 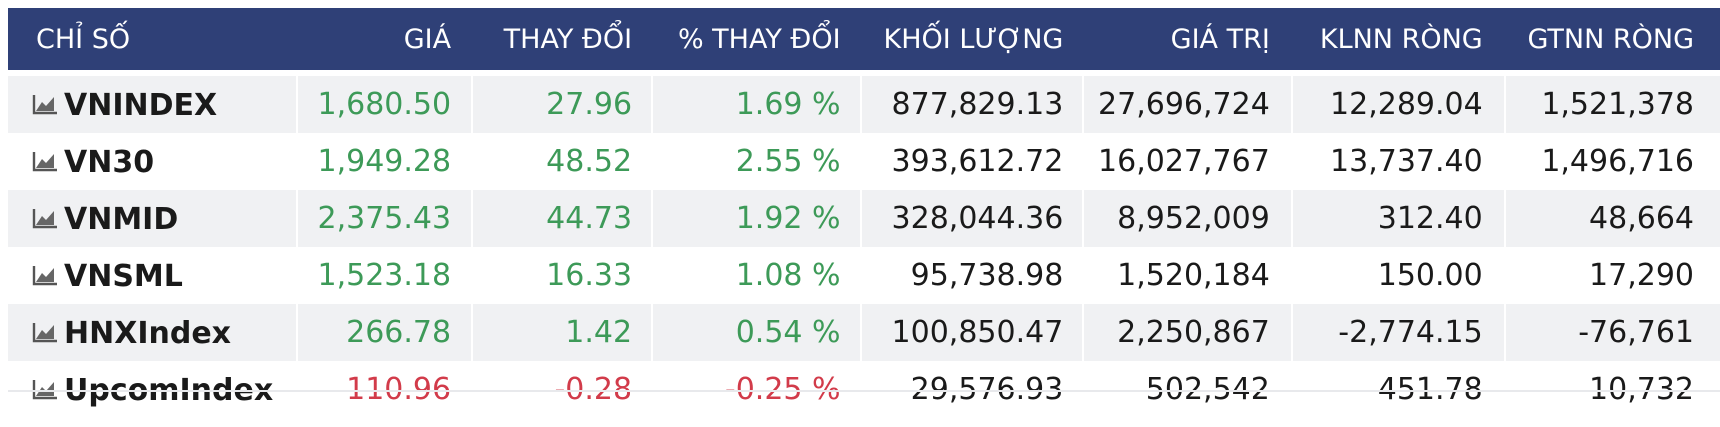 I want to click on foreign-net-volume-cell: 312.40, so click(x=1397, y=218).